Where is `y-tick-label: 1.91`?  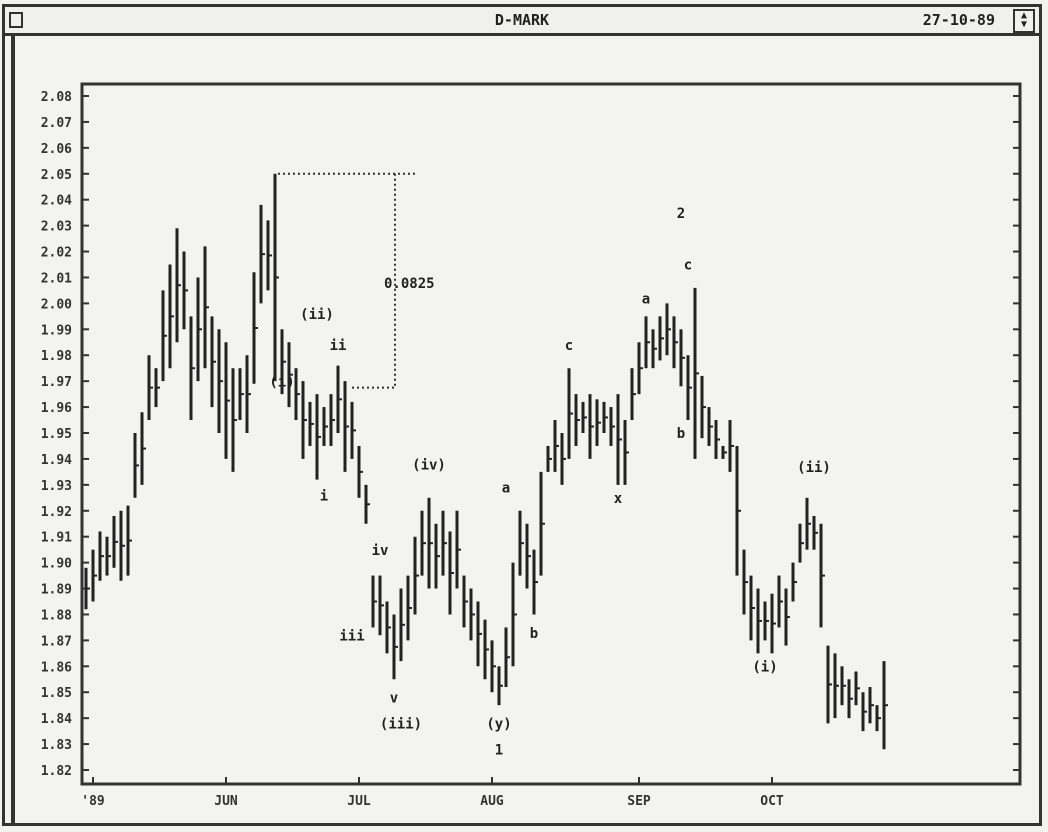
y-tick-label: 1.91 is located at coordinates (56, 538).